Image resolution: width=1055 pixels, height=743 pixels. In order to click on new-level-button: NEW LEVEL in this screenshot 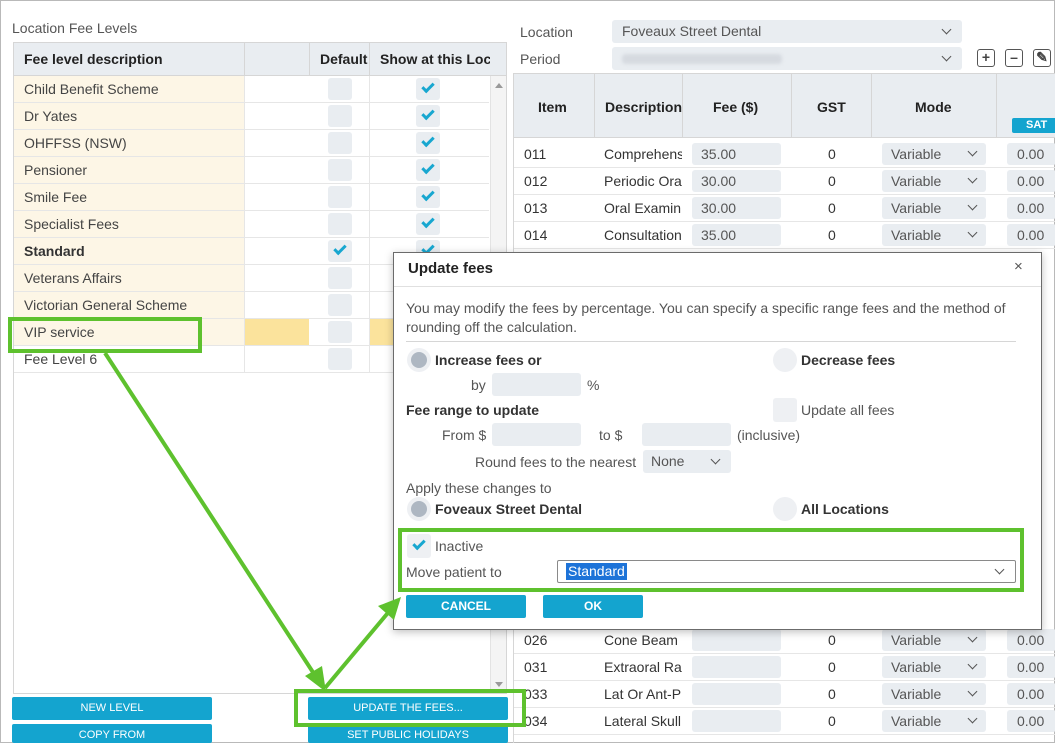, I will do `click(112, 708)`.